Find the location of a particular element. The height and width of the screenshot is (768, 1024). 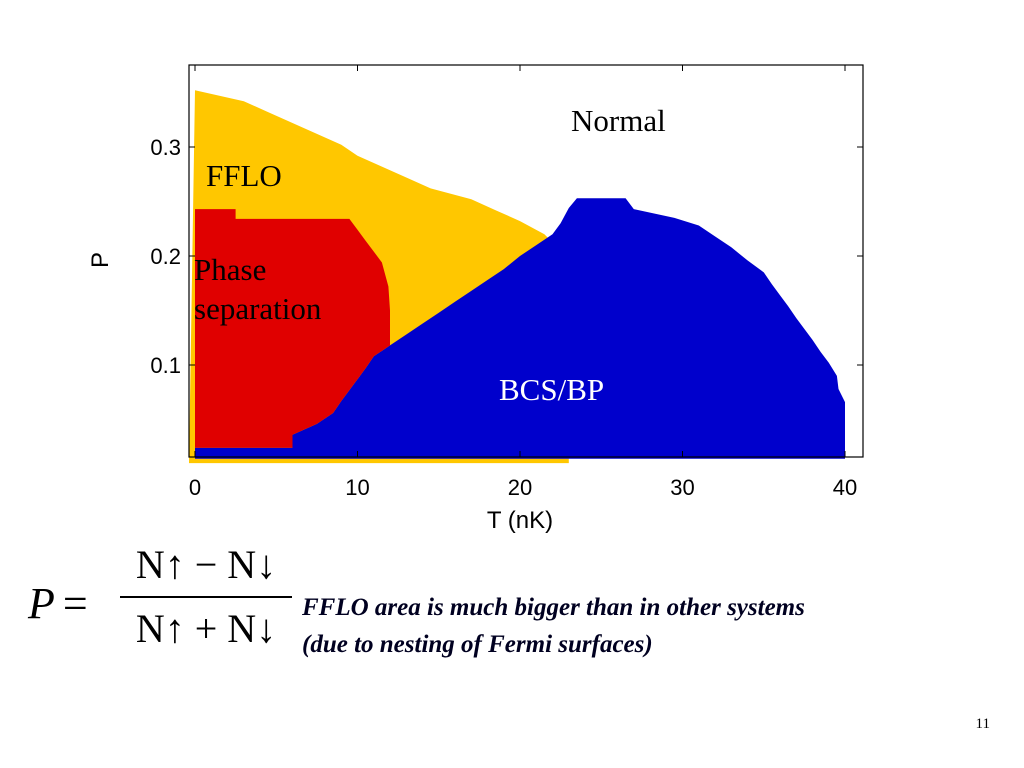

x-axis-label: T (nK) is located at coordinates (520, 520).